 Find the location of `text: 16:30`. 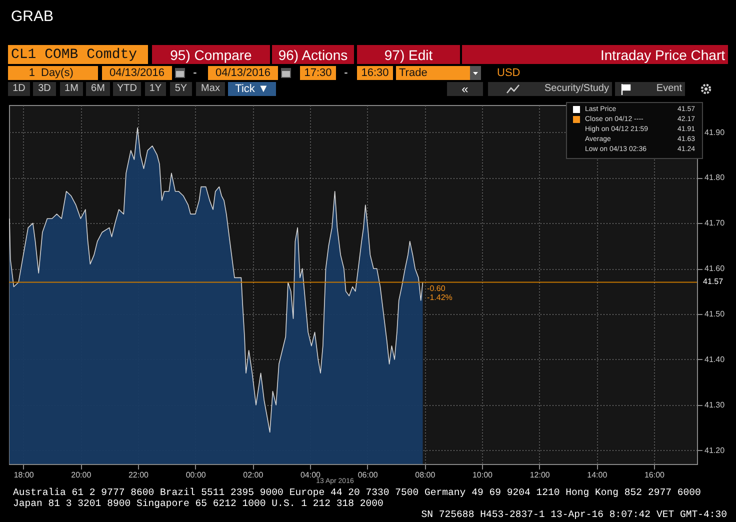

text: 16:30 is located at coordinates (375, 73).